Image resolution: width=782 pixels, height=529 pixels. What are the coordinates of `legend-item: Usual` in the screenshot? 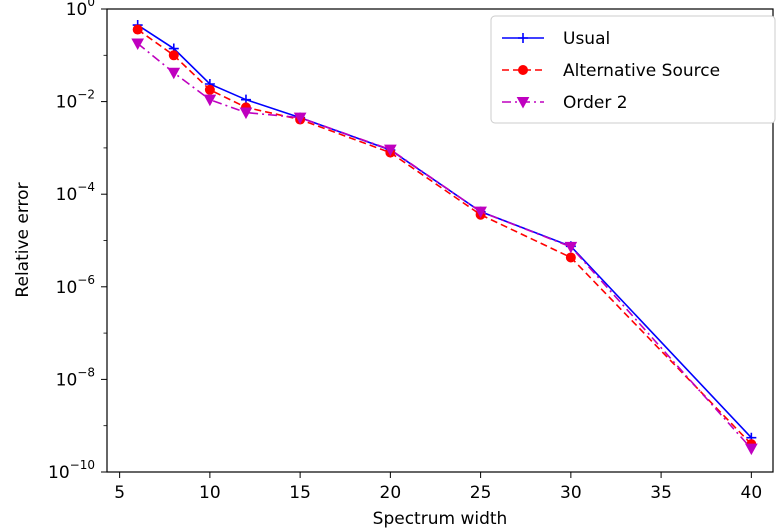 It's located at (556, 39).